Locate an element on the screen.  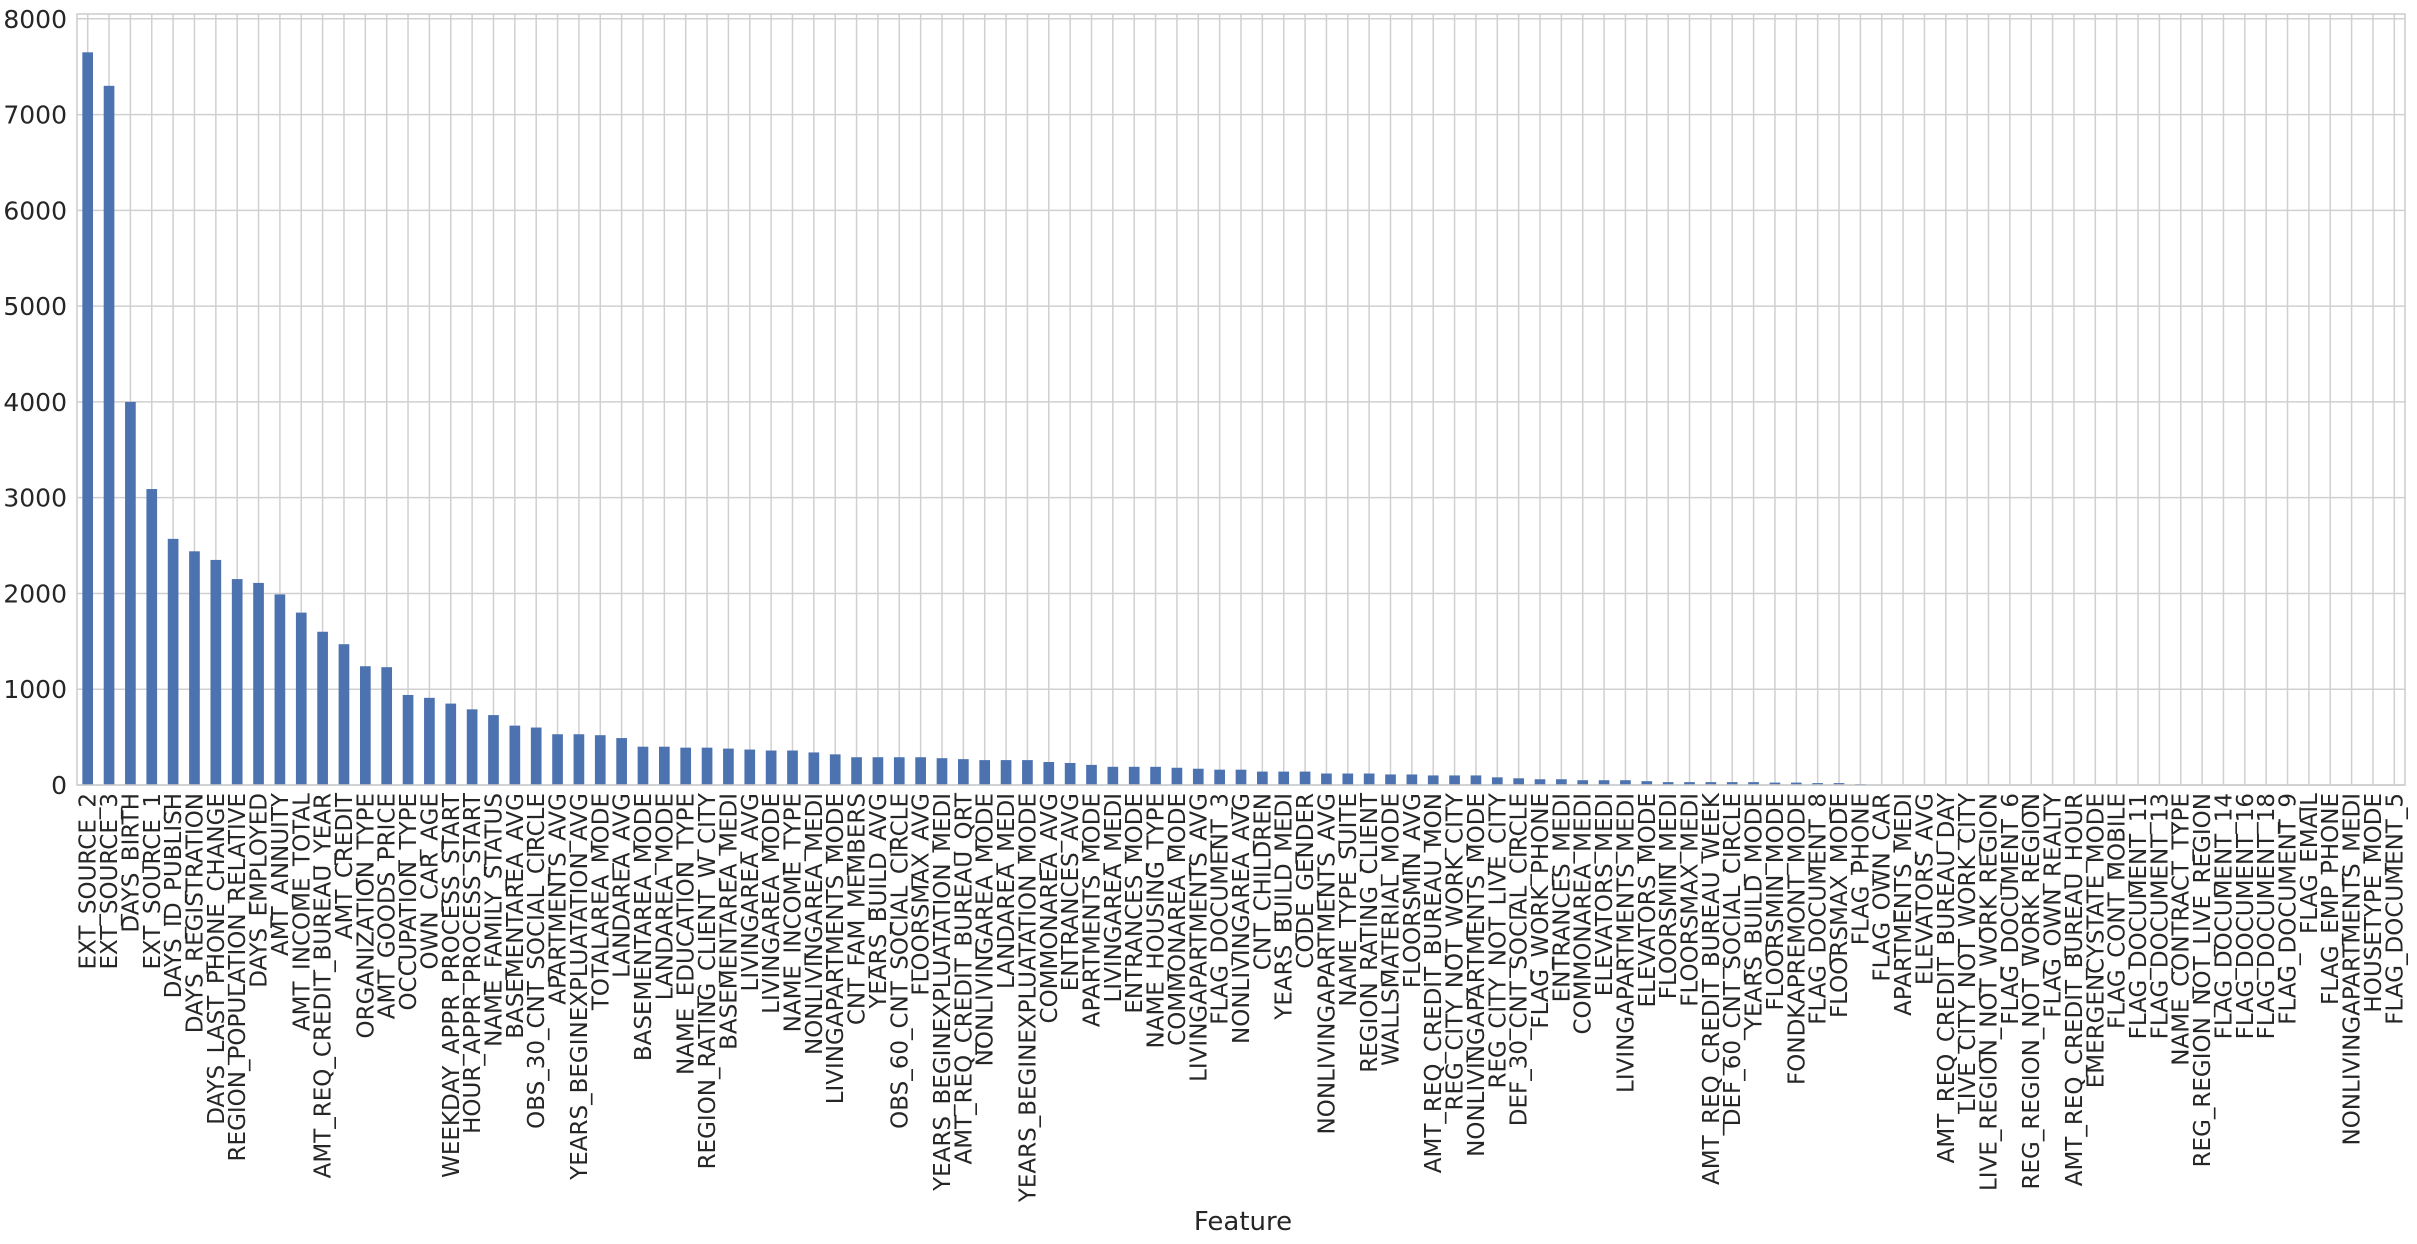
x-tick-label: FLAG_EMAIL is located at coordinates (2310, 863).